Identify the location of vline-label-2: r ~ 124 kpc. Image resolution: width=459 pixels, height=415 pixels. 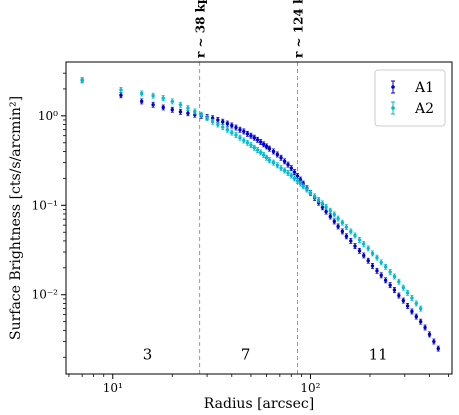
(299, 29).